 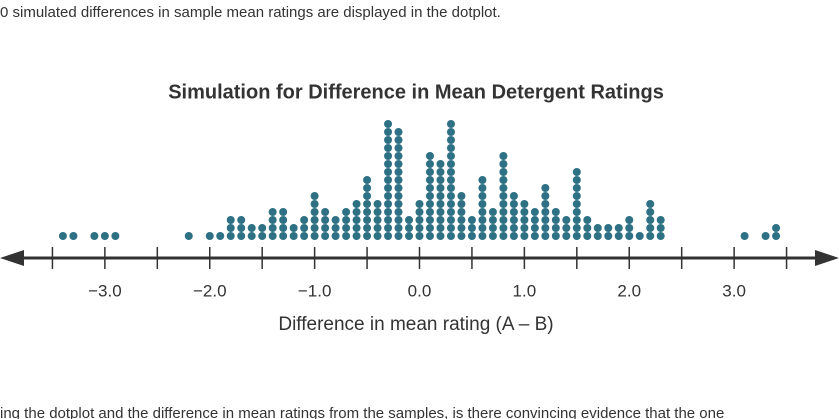 I want to click on x-tick-label: −2.0, so click(x=210, y=290).